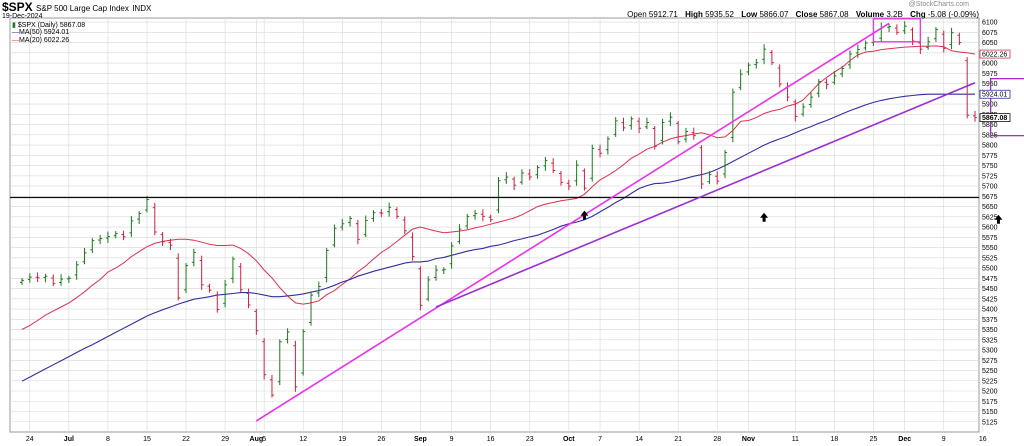 Image resolution: width=1024 pixels, height=446 pixels. What do you see at coordinates (637, 14) in the screenshot?
I see `open-label: Open` at bounding box center [637, 14].